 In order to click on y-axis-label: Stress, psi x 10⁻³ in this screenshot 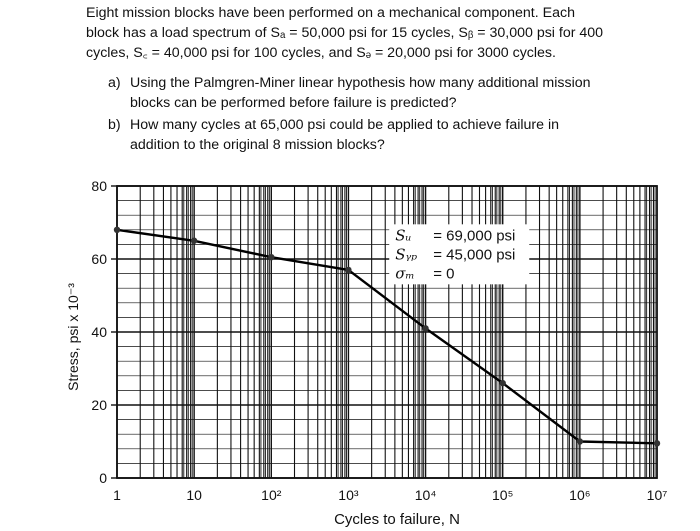, I will do `click(73, 337)`.